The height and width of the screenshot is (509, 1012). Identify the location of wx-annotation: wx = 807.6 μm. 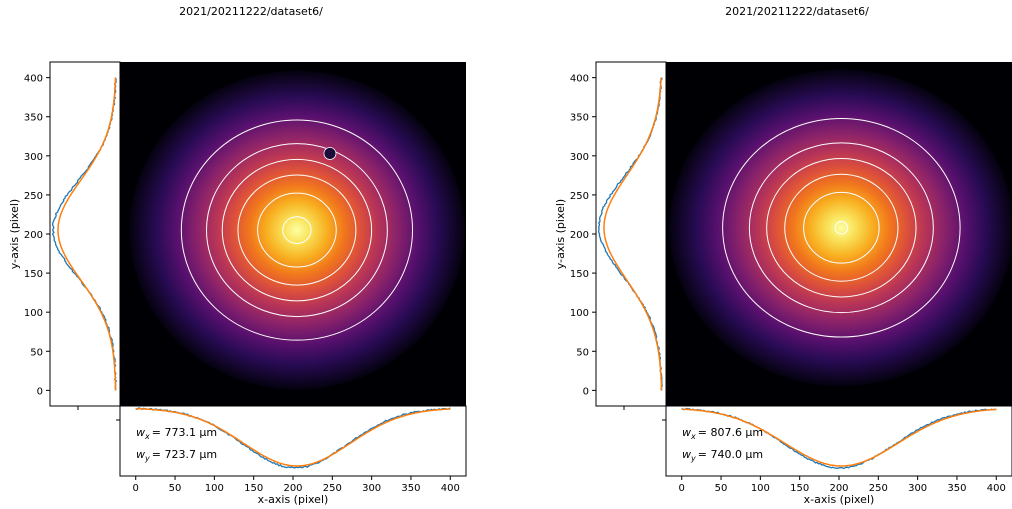
(722, 433).